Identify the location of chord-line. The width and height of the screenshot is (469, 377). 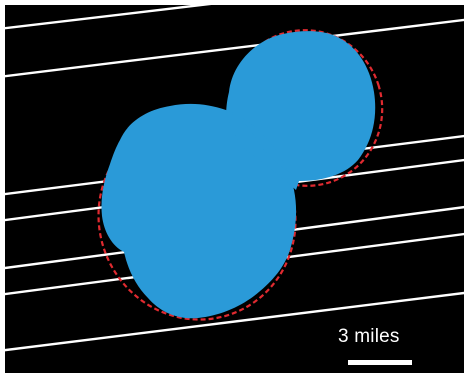
(108, 17).